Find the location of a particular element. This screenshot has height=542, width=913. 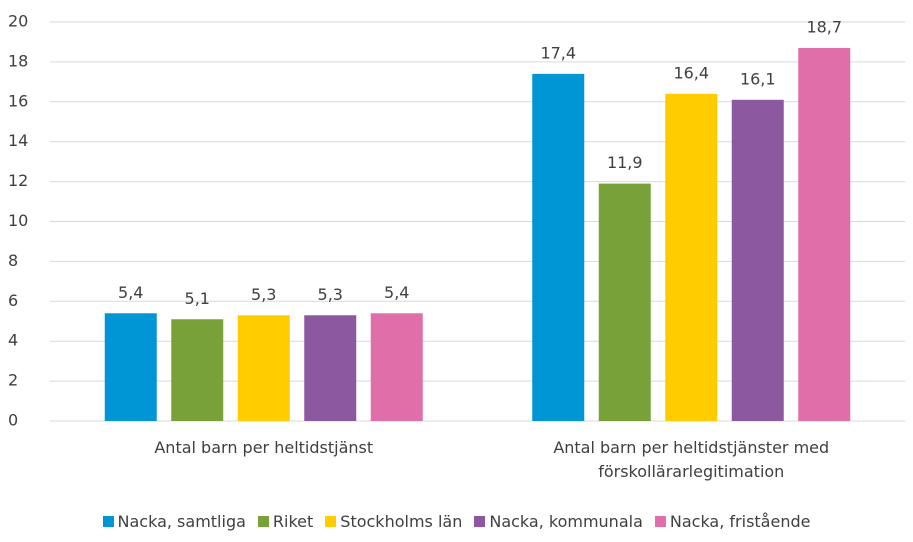

y-tick-label: 12 is located at coordinates (18, 180).